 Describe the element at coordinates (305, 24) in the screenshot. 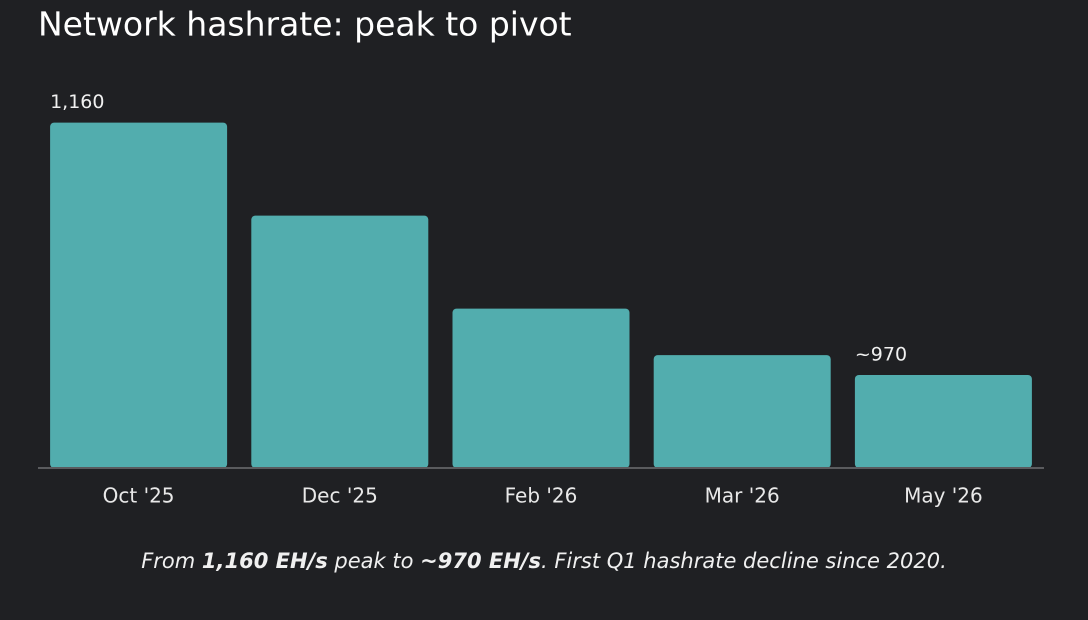

I see `chart-title: Network hashrate: peak to pivot` at that location.